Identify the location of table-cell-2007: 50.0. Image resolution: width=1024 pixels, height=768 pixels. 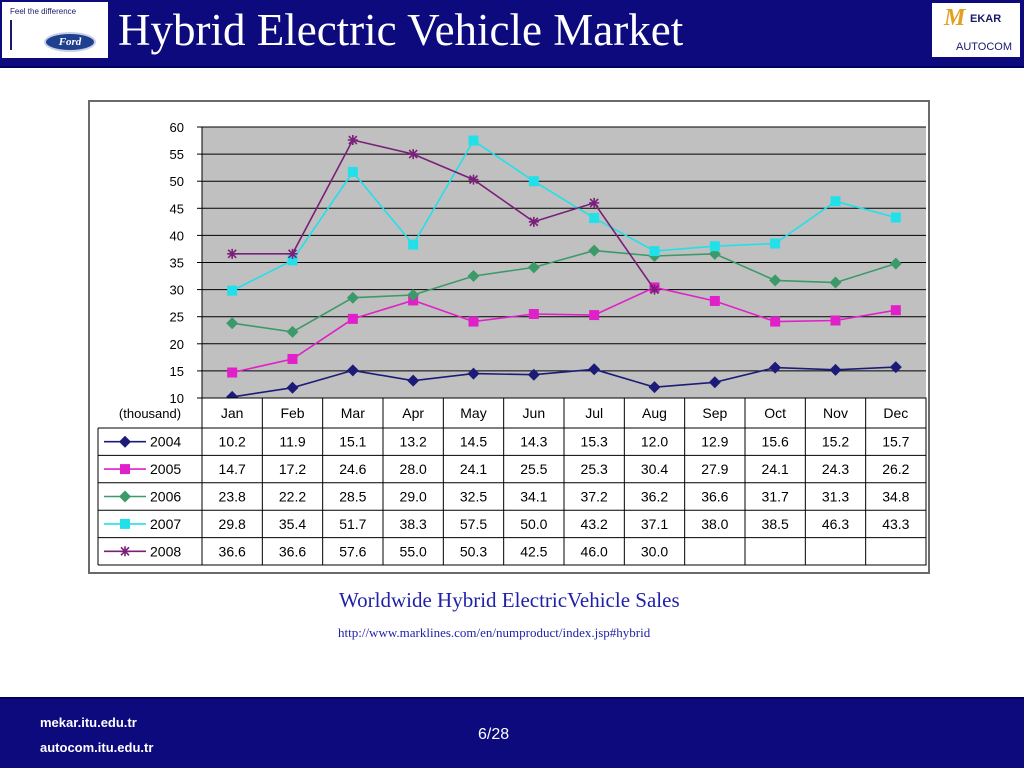
(533, 524).